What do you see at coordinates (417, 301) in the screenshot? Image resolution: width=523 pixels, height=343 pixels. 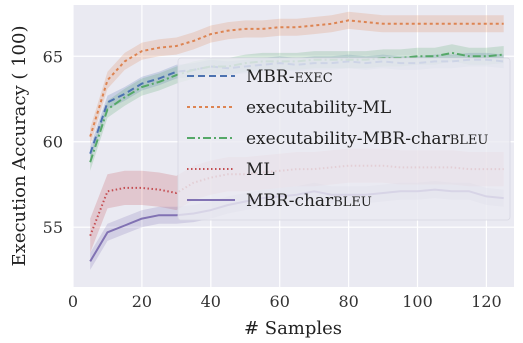 I see `x-tick-label: 100` at bounding box center [417, 301].